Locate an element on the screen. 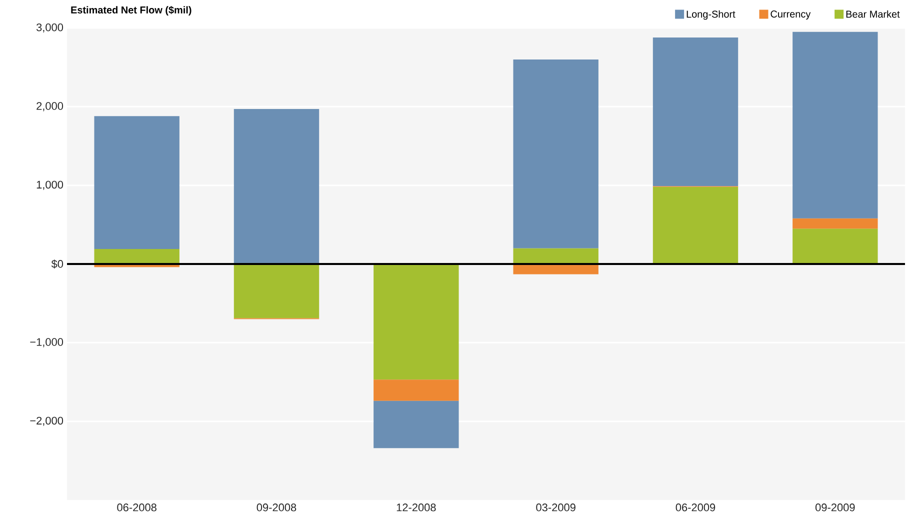  legend-label: Bear Market is located at coordinates (873, 14).